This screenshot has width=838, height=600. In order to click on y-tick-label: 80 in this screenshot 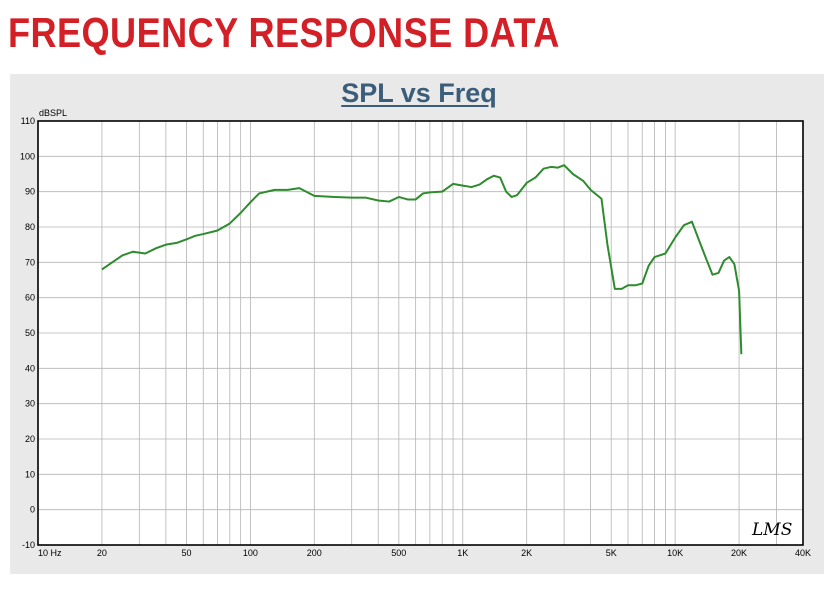, I will do `click(30, 227)`.